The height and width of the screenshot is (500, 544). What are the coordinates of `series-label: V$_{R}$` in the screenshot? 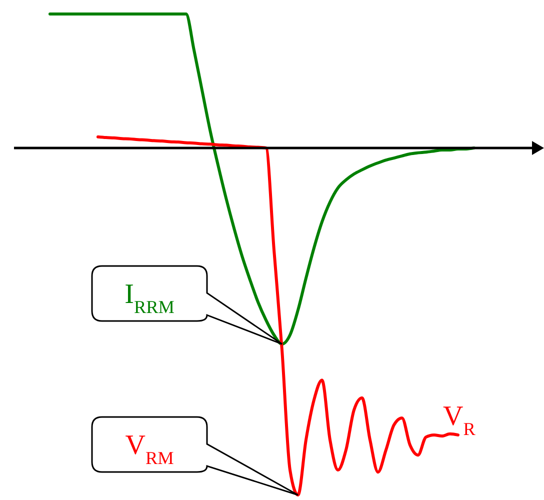 It's located at (459, 419).